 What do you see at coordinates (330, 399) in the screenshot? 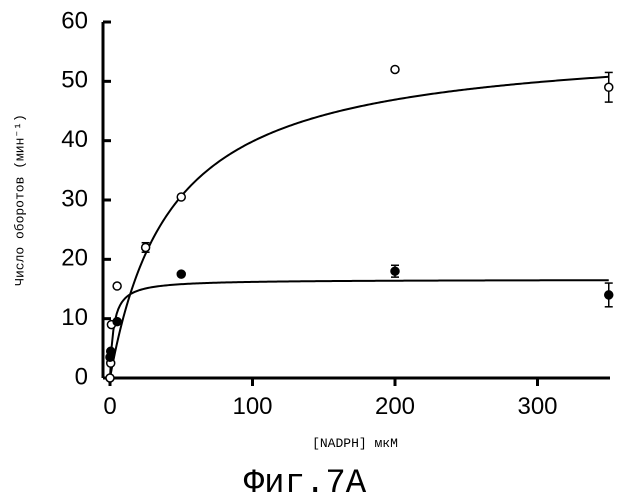
I see `x-ticks: 0 100 200 300` at bounding box center [330, 399].